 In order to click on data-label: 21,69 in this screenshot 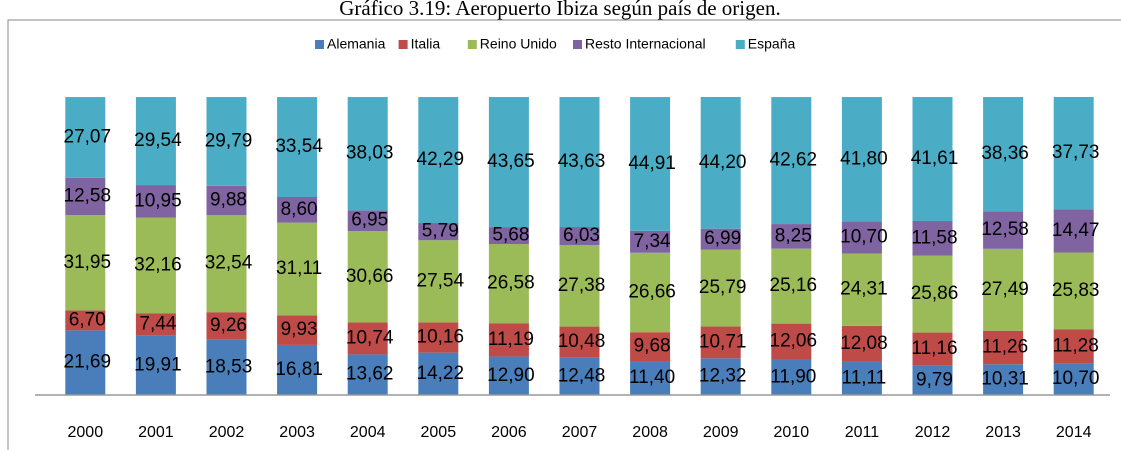, I will do `click(88, 362)`.